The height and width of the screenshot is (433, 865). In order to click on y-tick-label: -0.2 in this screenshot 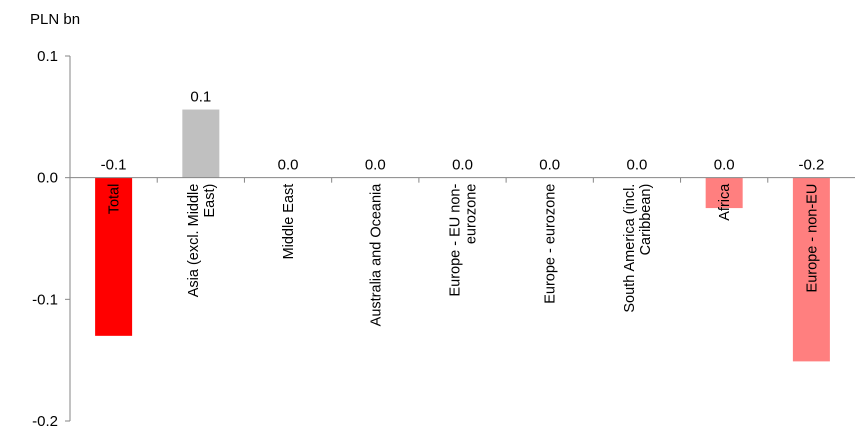, I will do `click(45, 421)`.